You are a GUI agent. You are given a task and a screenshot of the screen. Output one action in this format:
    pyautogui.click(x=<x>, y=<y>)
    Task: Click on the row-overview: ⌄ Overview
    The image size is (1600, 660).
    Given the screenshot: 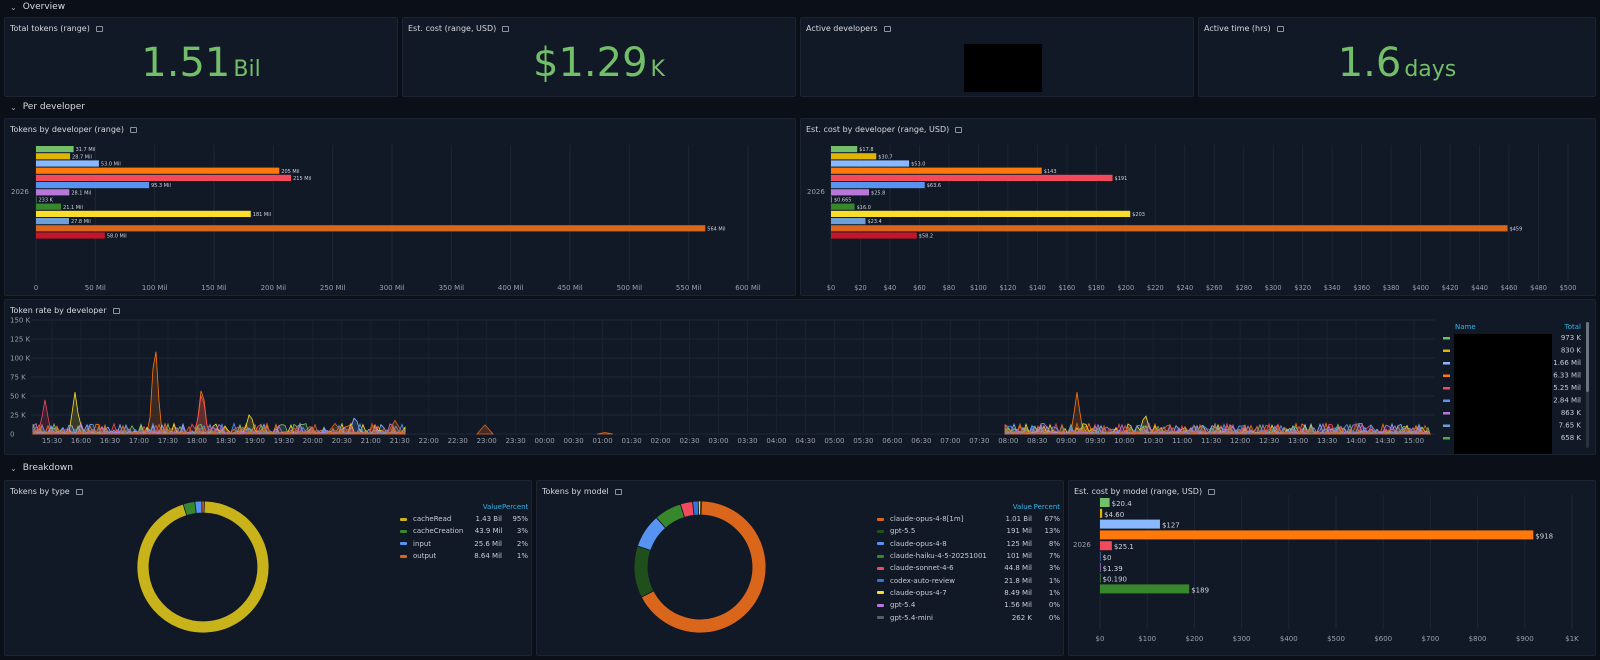 What is the action you would take?
    pyautogui.click(x=800, y=7)
    